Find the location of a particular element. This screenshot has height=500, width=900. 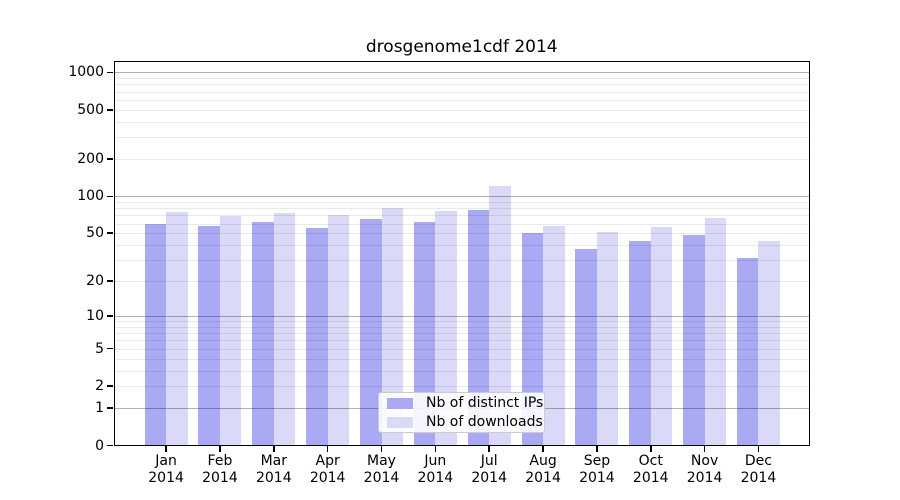

bar-distinct-ips-mar is located at coordinates (263, 333).